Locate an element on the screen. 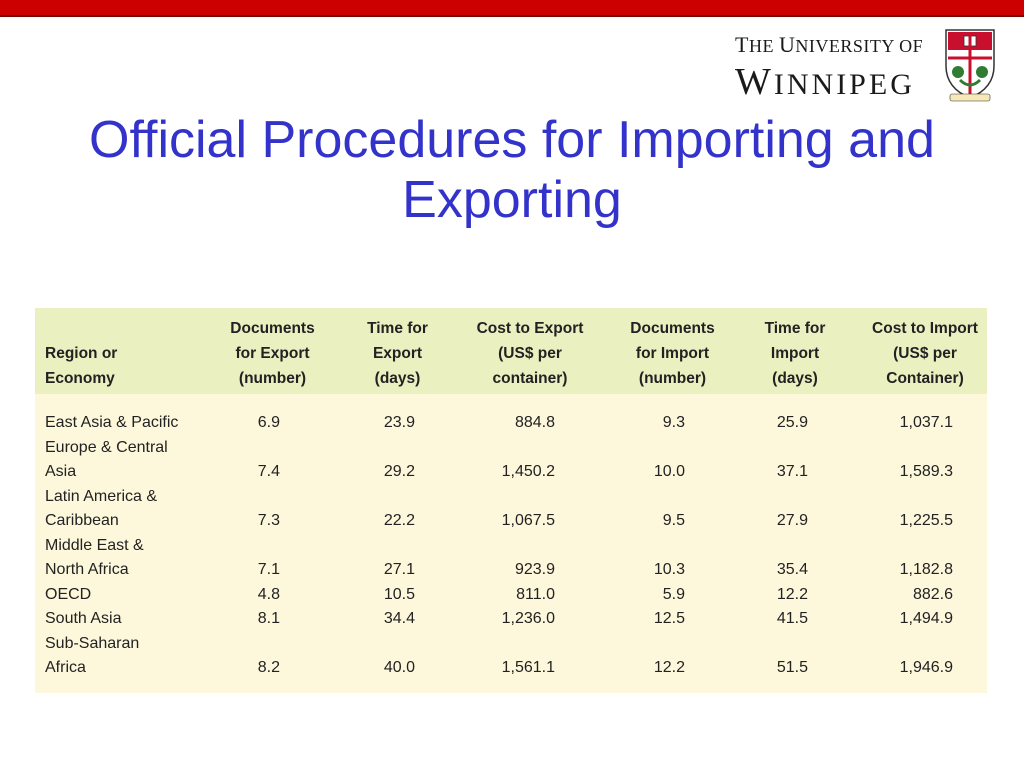 Image resolution: width=1024 pixels, height=768 pixels. cell-docs-export: 8.2 is located at coordinates (268, 667).